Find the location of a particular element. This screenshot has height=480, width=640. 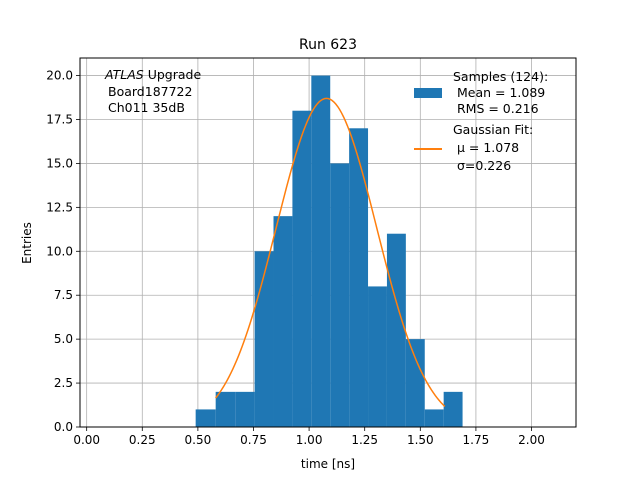

y-tick-label: 20.0 is located at coordinates (59, 76).